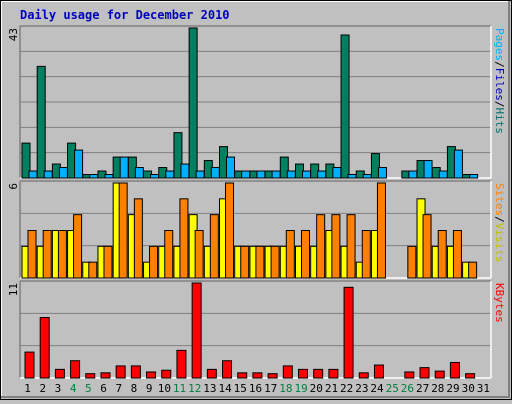  What do you see at coordinates (331, 388) in the screenshot?
I see `x-tick-label-day-21: 21` at bounding box center [331, 388].